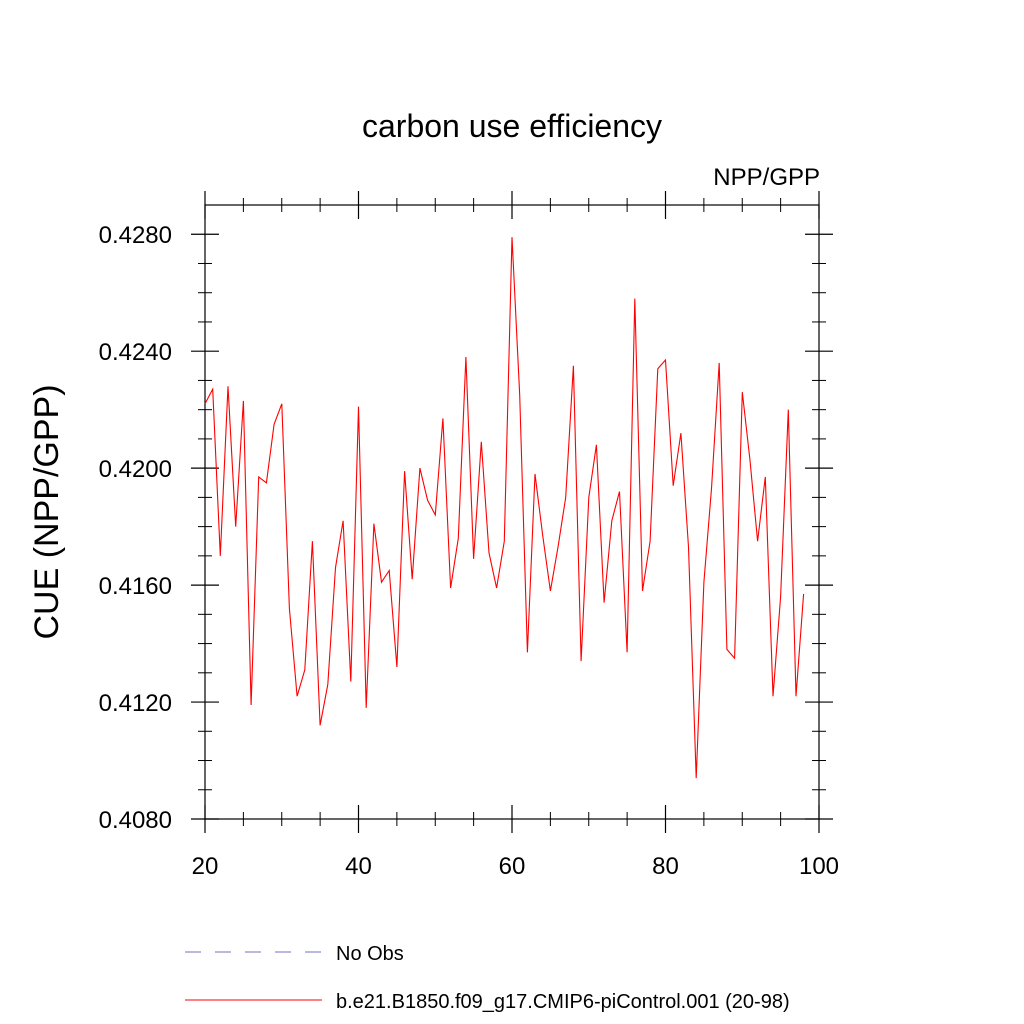 The width and height of the screenshot is (1024, 1024). I want to click on y-tick-label: 0.4160, so click(135, 586).